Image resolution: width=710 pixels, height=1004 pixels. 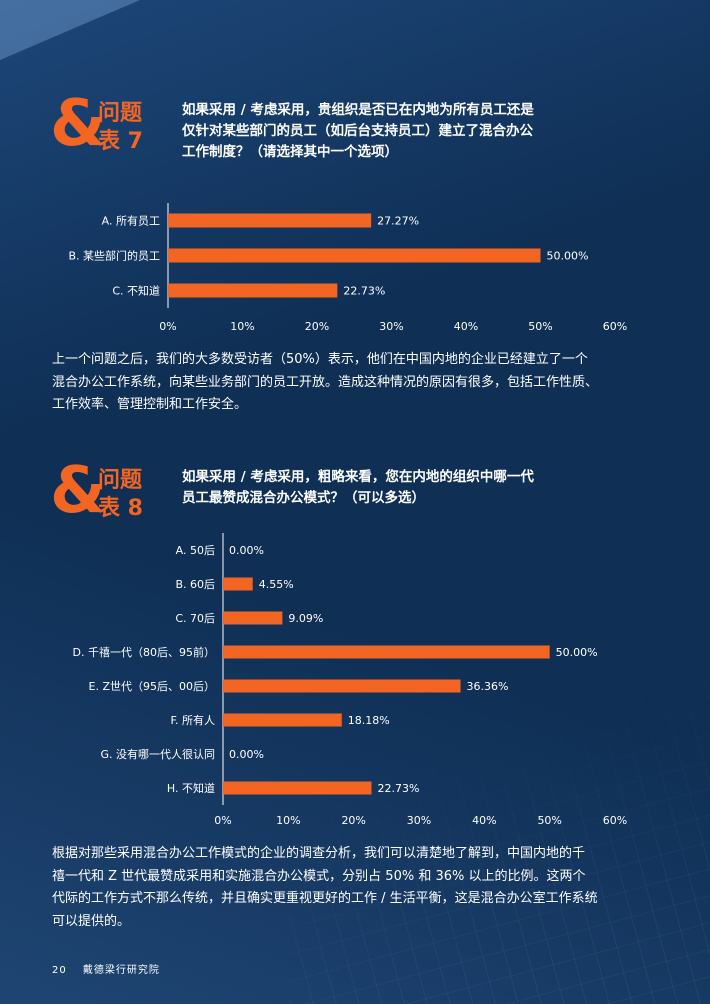 What do you see at coordinates (358, 110) in the screenshot?
I see `question-line: 如果采用 / 考虑采用，贵组织是否已在内地为所有员工还是` at bounding box center [358, 110].